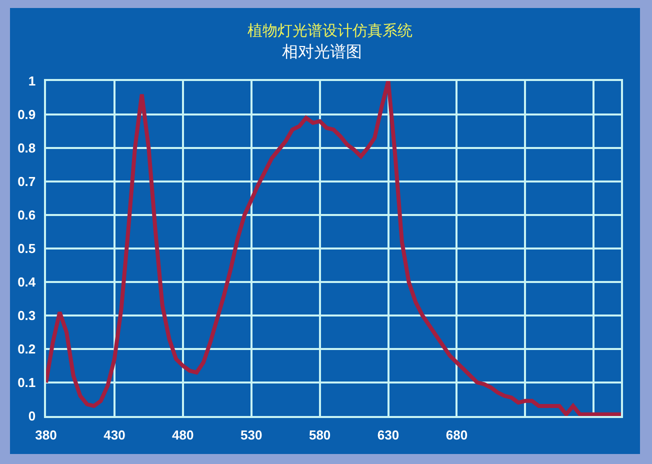 Image resolution: width=652 pixels, height=464 pixels. Describe the element at coordinates (27, 215) in the screenshot. I see `y-tick-label: 0.6` at that location.